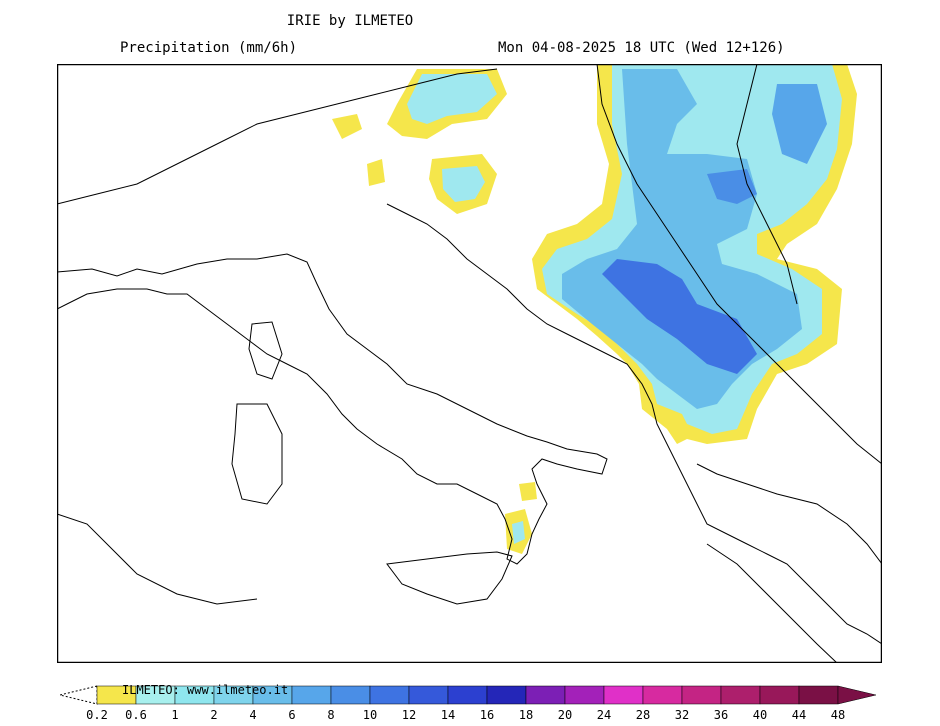 This screenshot has height=726, width=940. Describe the element at coordinates (97, 715) in the screenshot. I see `legend-tick-label: 0.2` at that location.